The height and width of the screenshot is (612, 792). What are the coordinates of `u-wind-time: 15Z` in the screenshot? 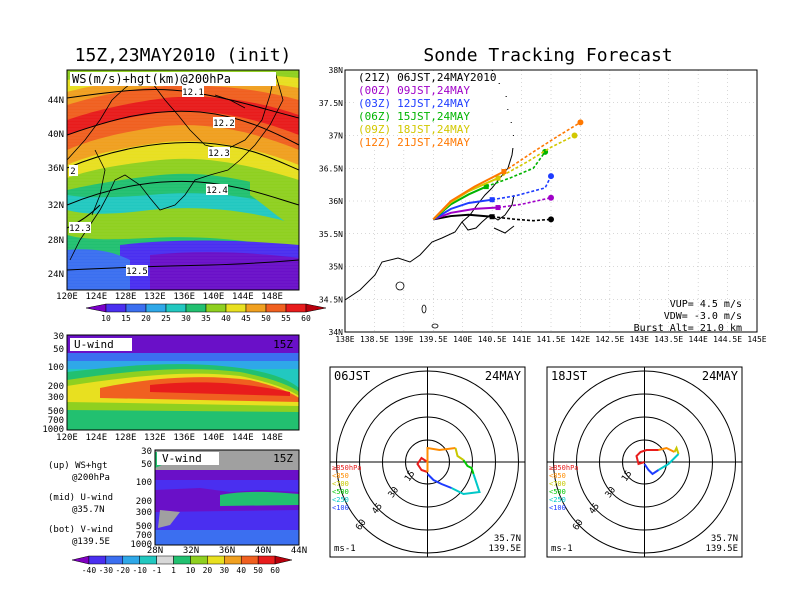 It's located at (283, 344).